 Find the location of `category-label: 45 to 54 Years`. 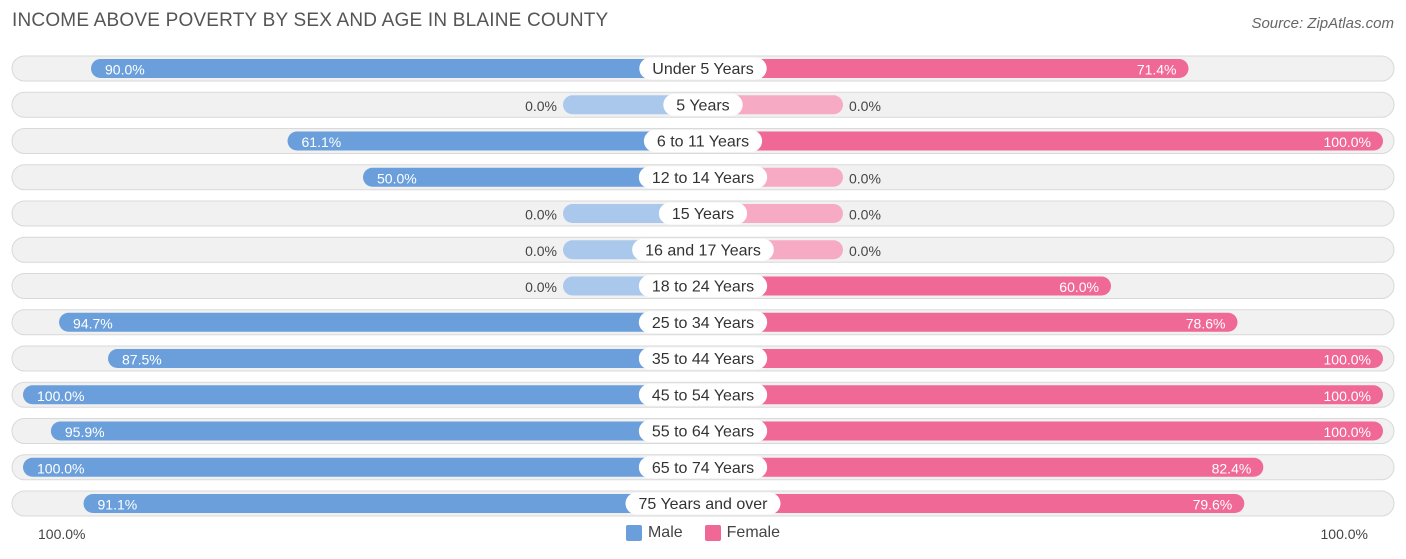

category-label: 45 to 54 Years is located at coordinates (703, 395).